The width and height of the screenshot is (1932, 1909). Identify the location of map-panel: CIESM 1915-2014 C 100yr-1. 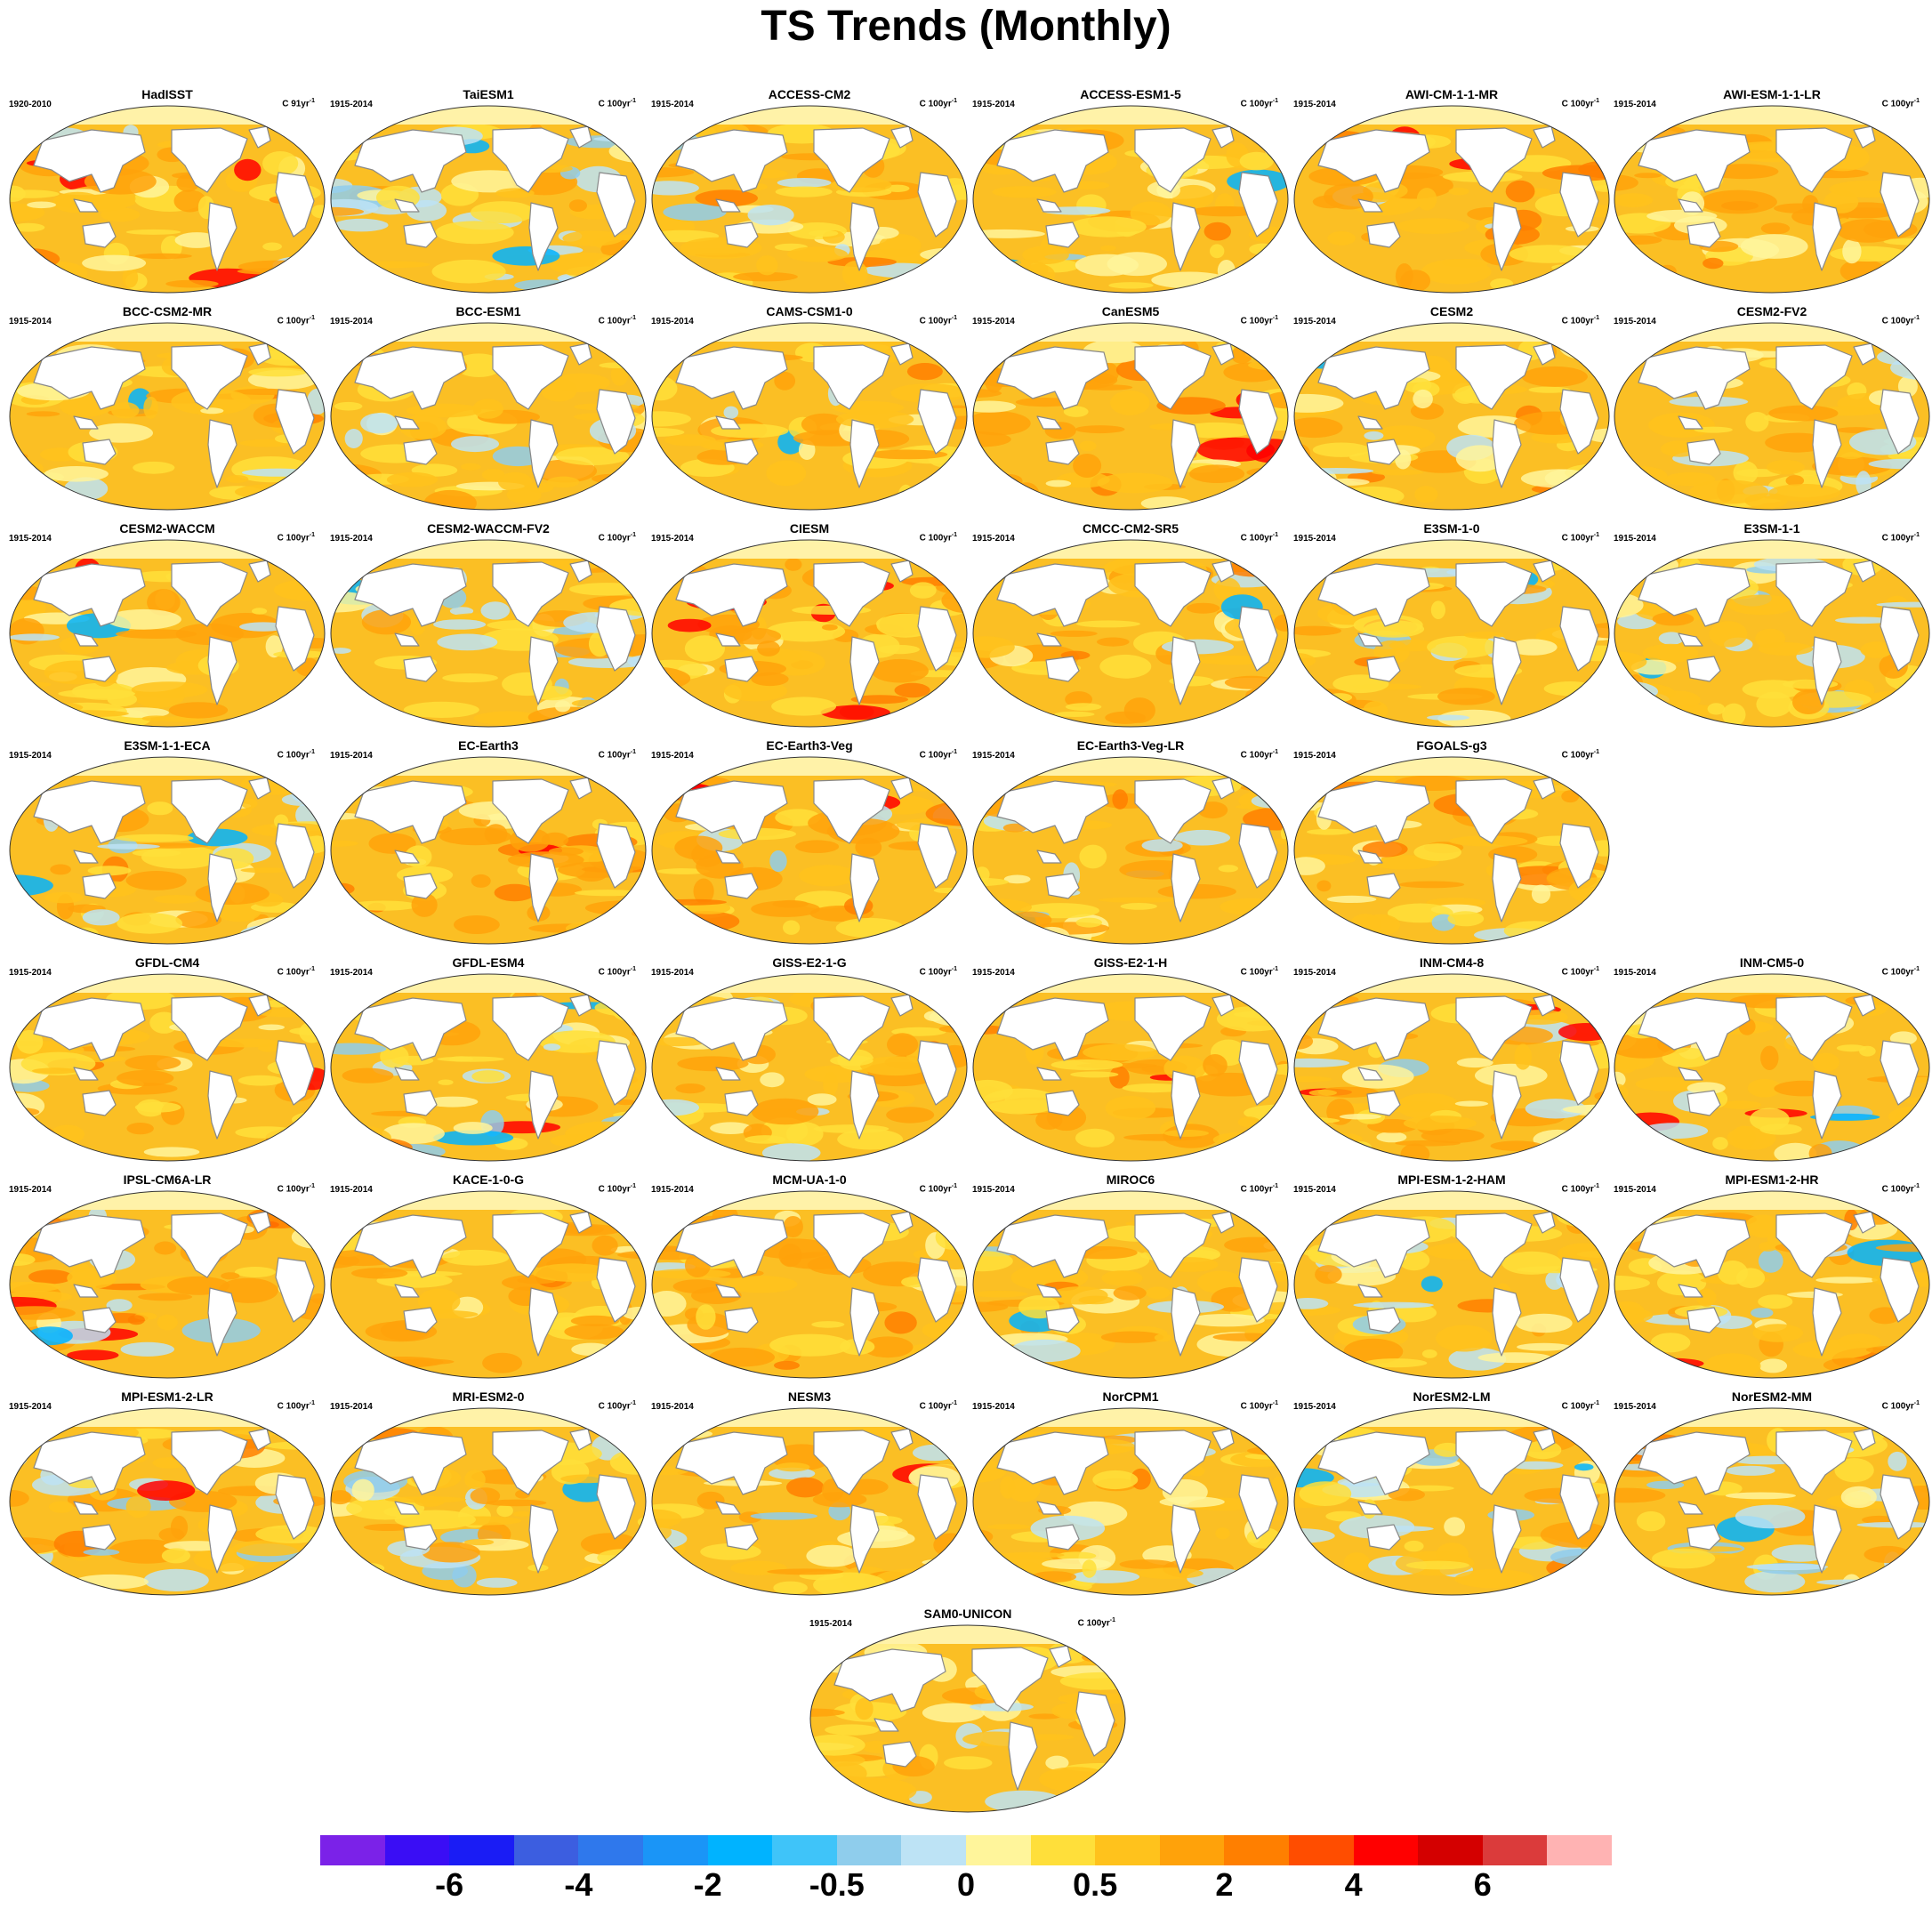
(809, 626).